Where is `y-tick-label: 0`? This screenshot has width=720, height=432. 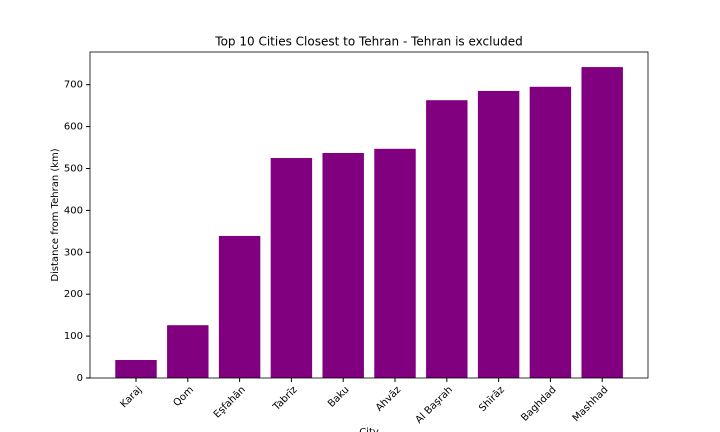
y-tick-label: 0 is located at coordinates (80, 378).